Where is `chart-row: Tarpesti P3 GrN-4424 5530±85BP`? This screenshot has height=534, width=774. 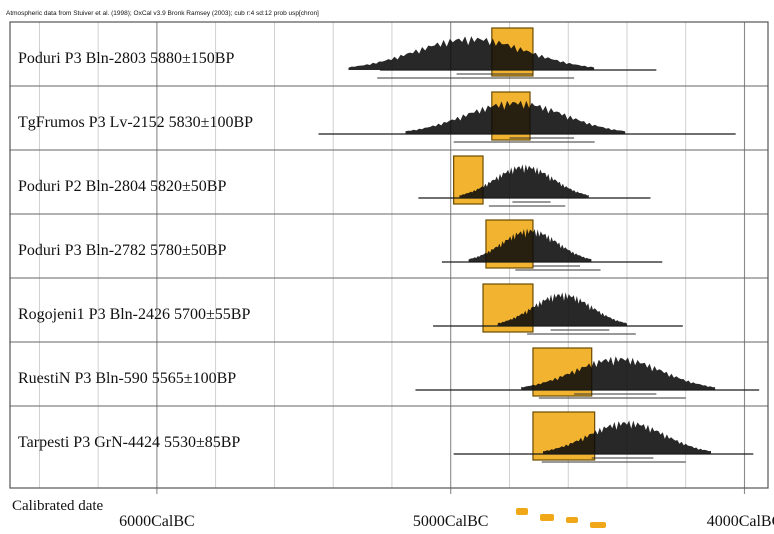 chart-row: Tarpesti P3 GrN-4424 5530±85BP is located at coordinates (389, 434).